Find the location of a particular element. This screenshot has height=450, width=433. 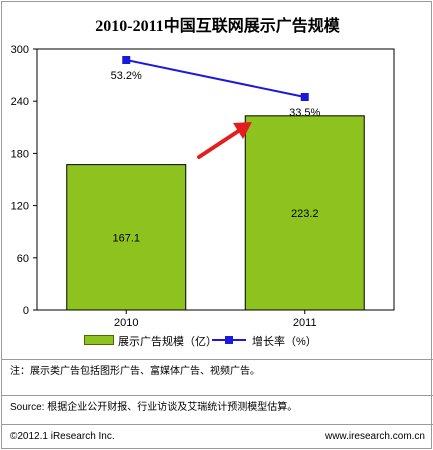

x-tick-label: 2011 is located at coordinates (305, 323).